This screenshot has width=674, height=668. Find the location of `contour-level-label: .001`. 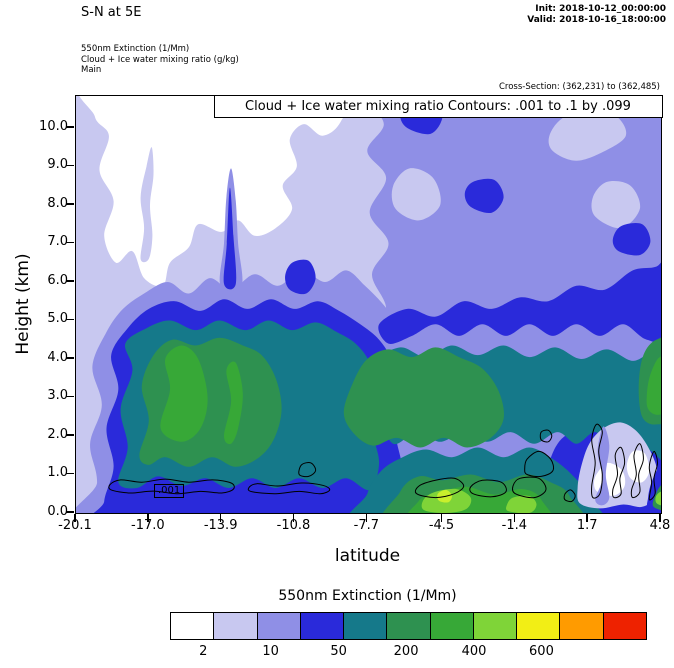

contour-level-label: .001 is located at coordinates (169, 491).